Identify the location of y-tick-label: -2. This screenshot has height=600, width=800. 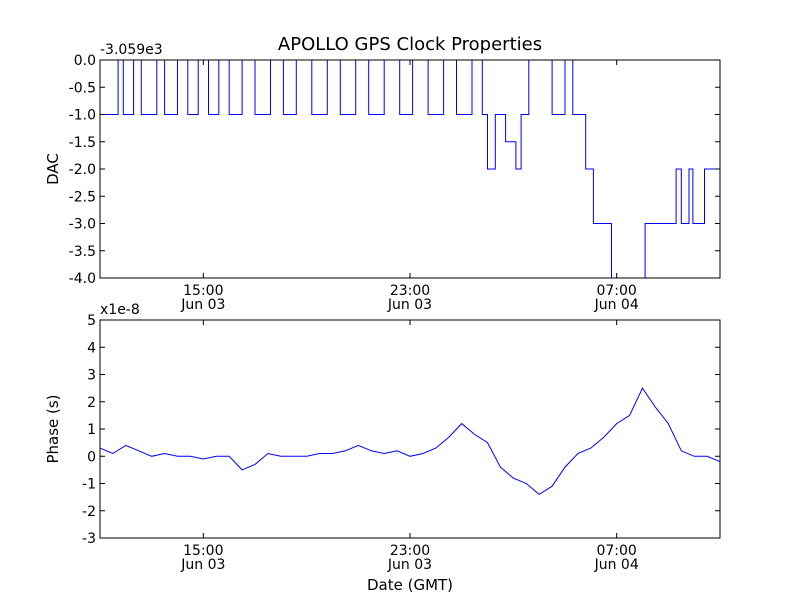
(89, 512).